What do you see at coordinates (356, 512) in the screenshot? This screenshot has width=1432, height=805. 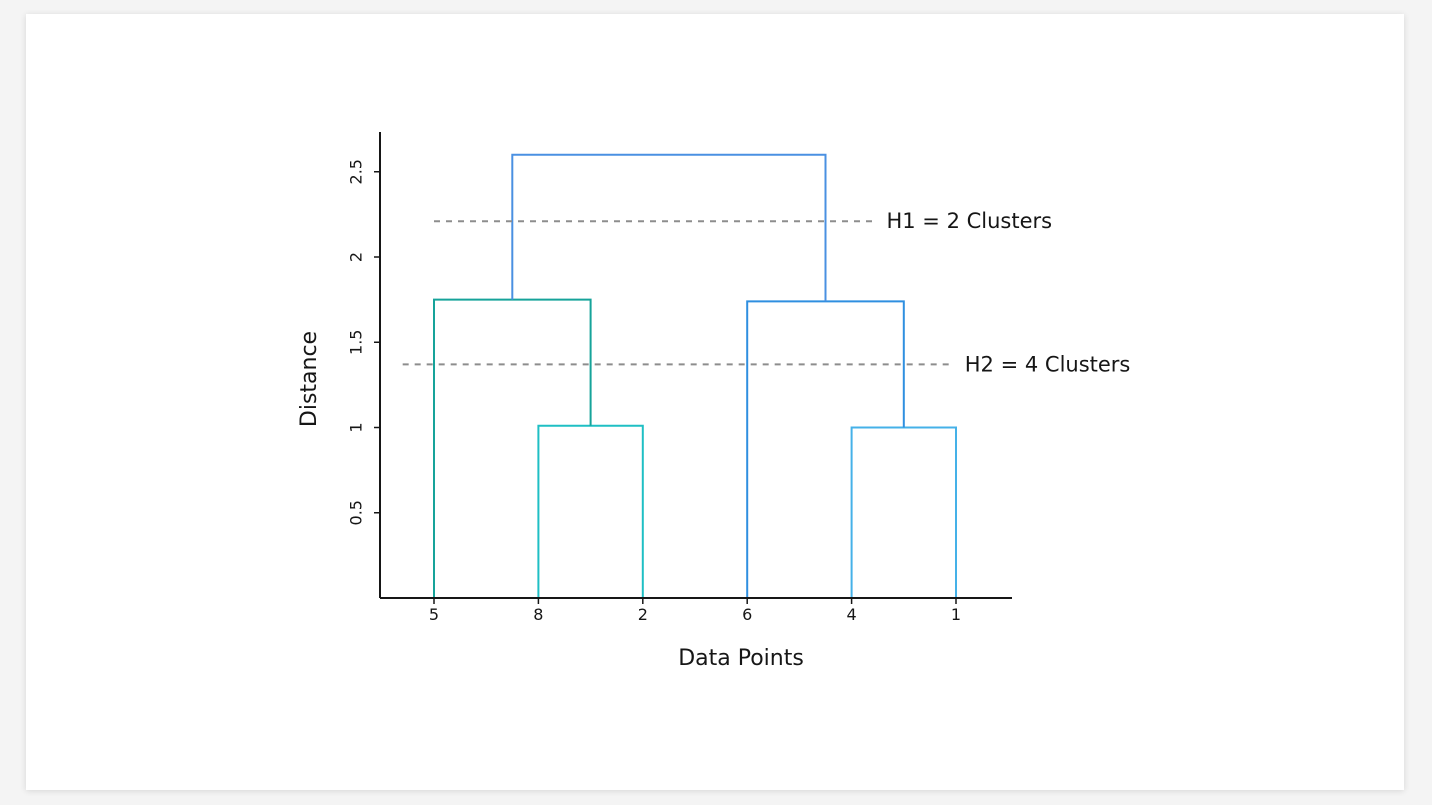 I see `y-tick-label: 0.5` at bounding box center [356, 512].